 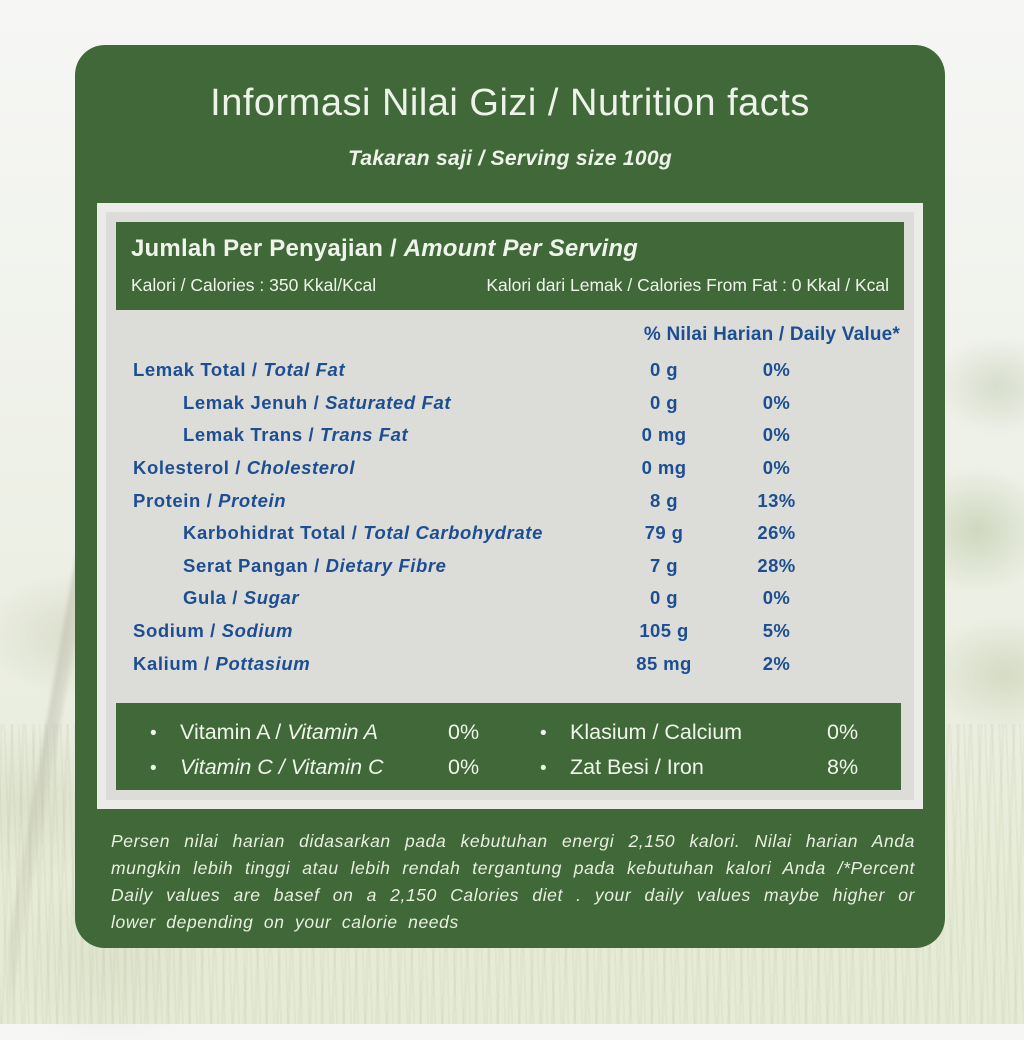 What do you see at coordinates (171, 663) in the screenshot?
I see `nutrient-label-id: Kalium /` at bounding box center [171, 663].